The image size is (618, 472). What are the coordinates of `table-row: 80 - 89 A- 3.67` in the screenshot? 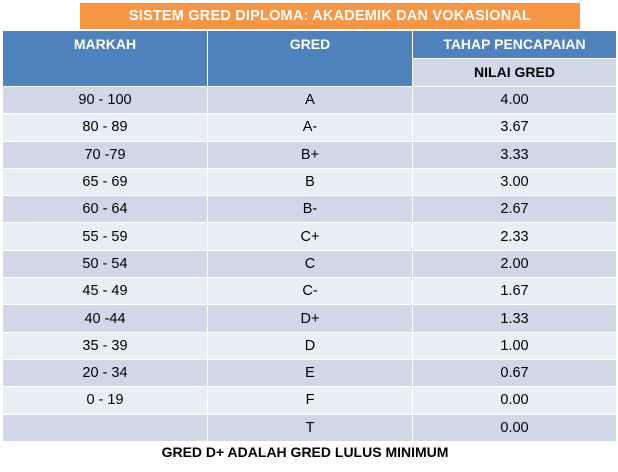 It's located at (309, 127).